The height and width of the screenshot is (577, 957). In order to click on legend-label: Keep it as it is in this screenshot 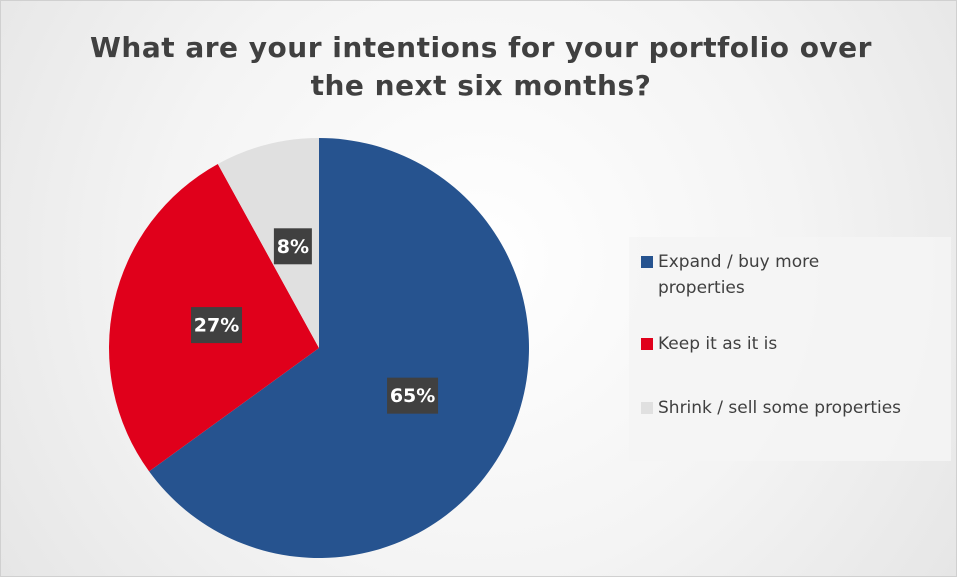, I will do `click(718, 344)`.